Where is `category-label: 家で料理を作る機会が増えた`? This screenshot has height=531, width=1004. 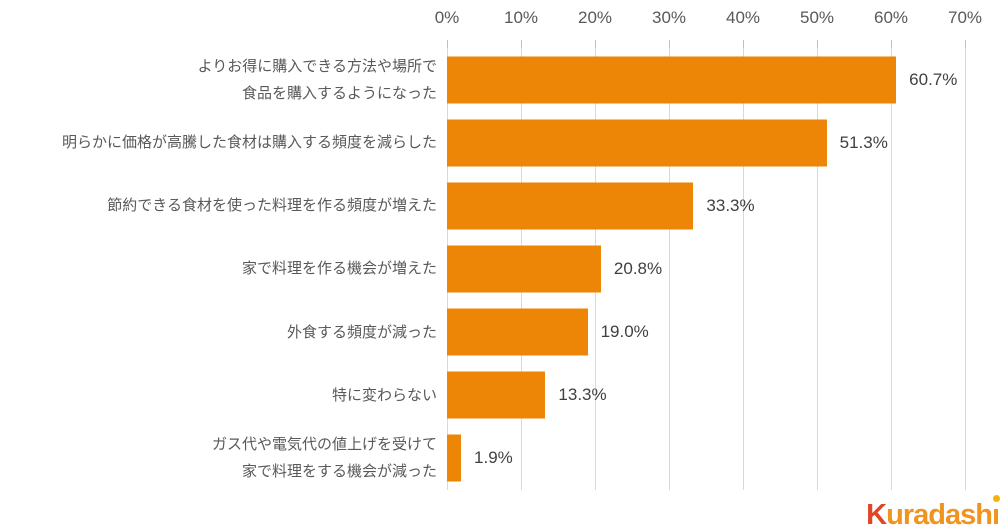
category-label: 家で料理を作る機会が増えた is located at coordinates (339, 269).